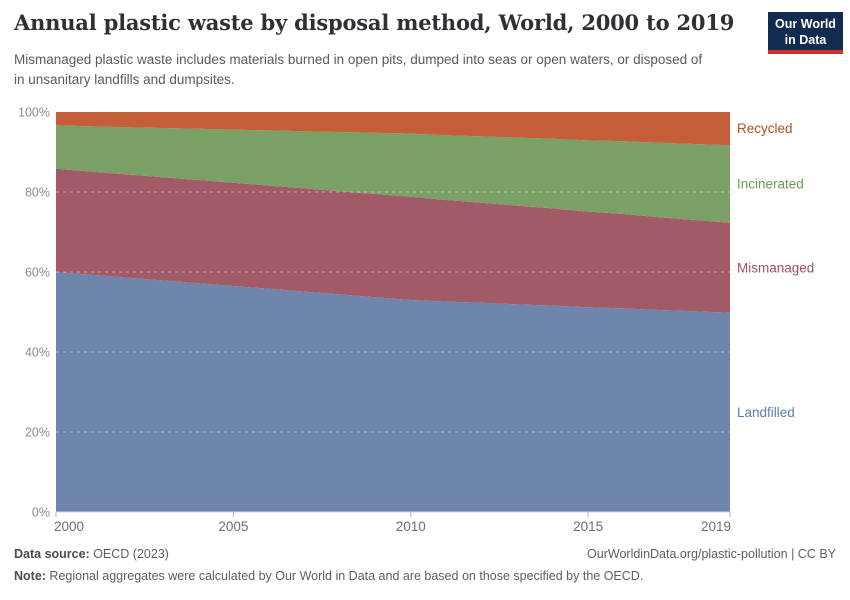 Image resolution: width=850 pixels, height=600 pixels. I want to click on area-incinerated, so click(393, 174).